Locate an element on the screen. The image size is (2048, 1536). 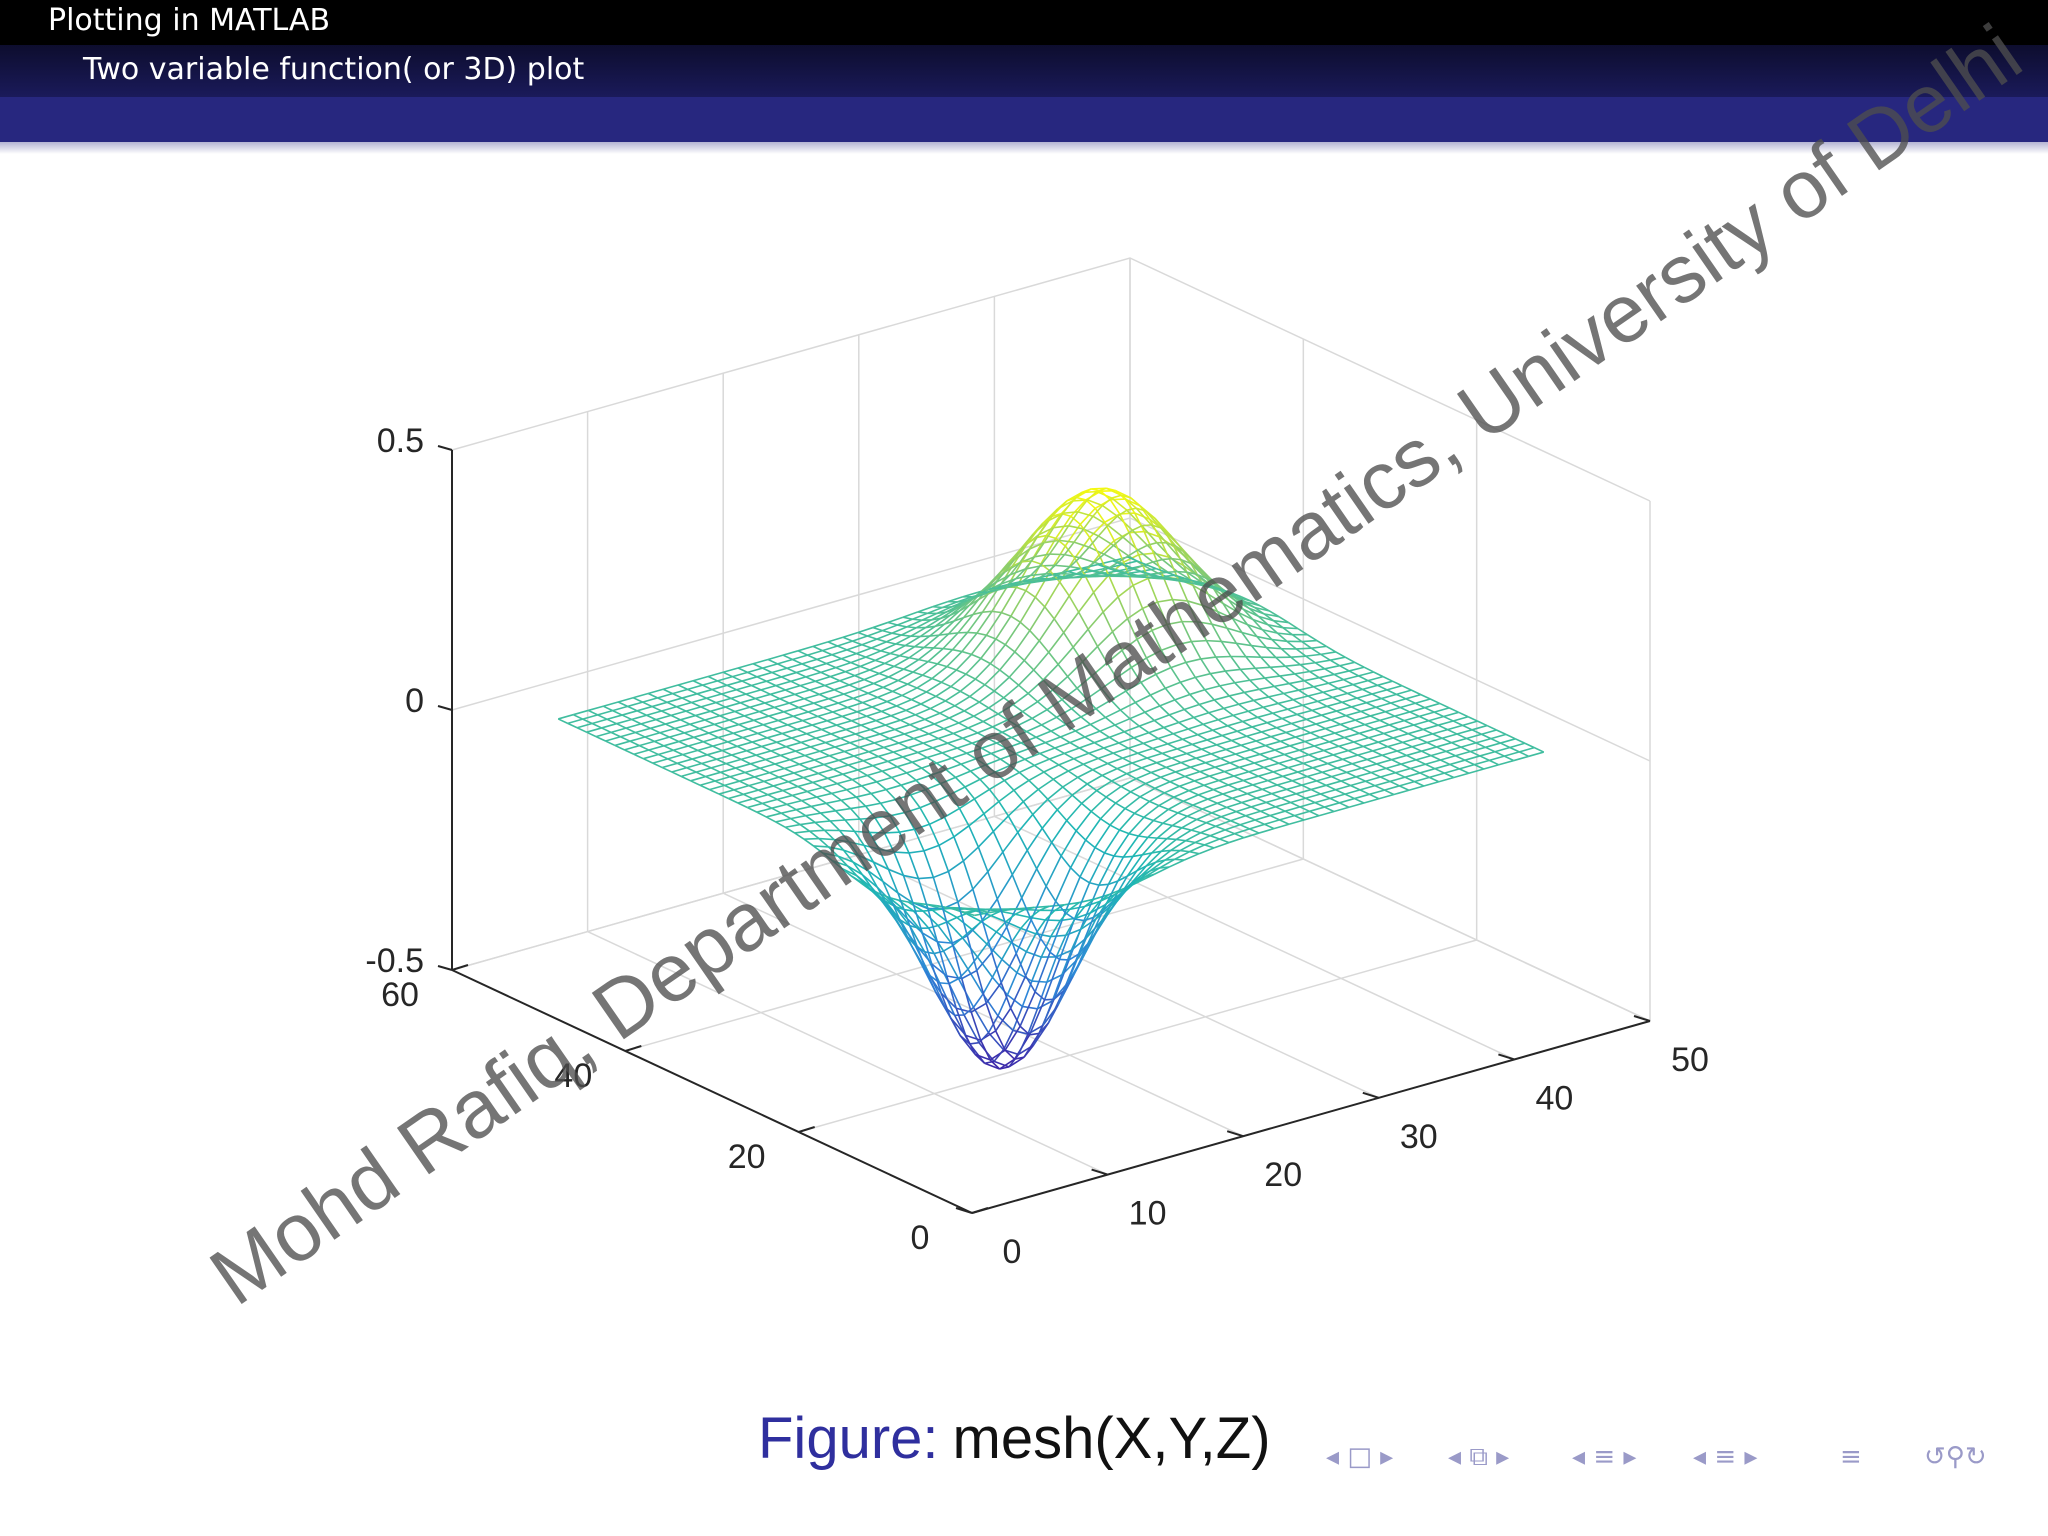
z-tick-label: 0 is located at coordinates (414, 701).